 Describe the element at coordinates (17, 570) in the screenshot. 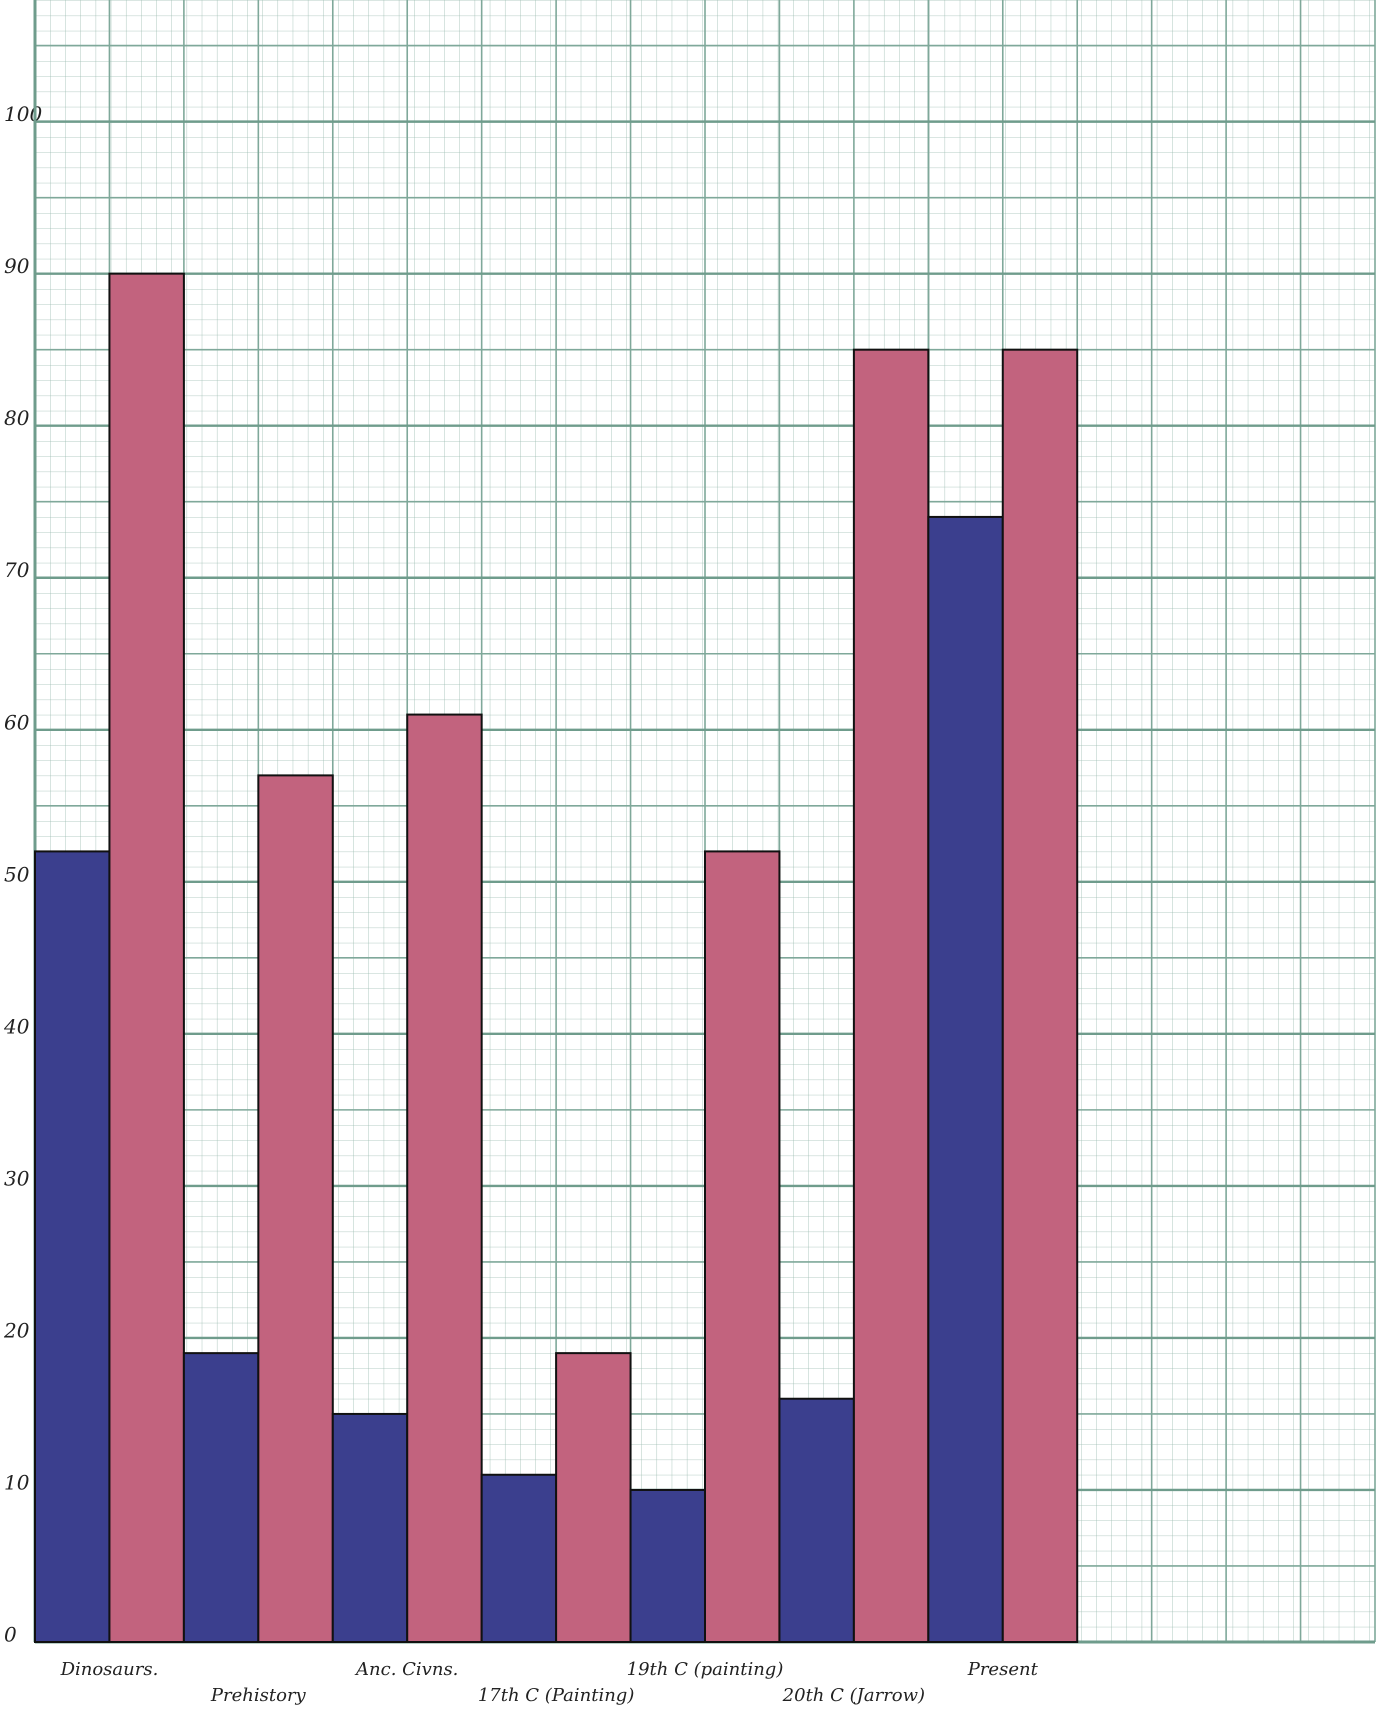

I see `y-tick-label: 70` at that location.